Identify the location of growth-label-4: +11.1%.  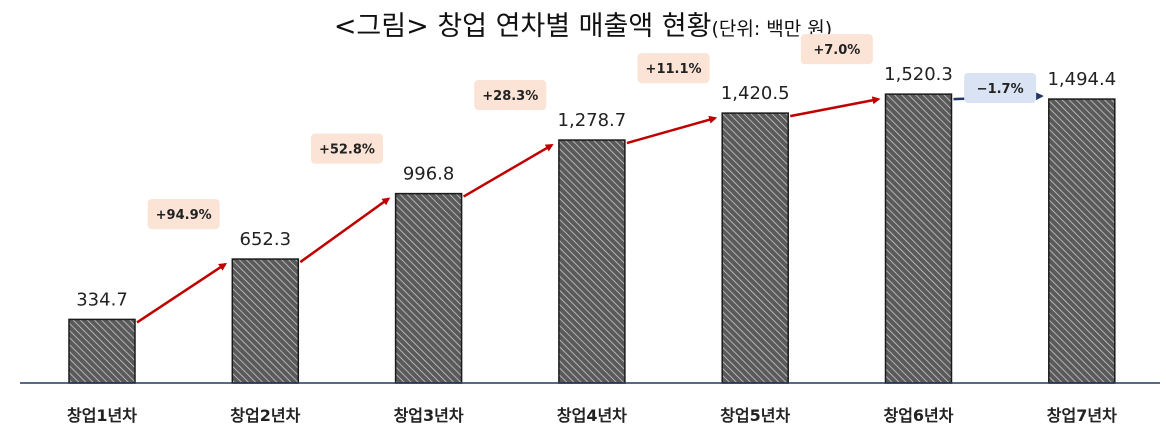
(674, 69).